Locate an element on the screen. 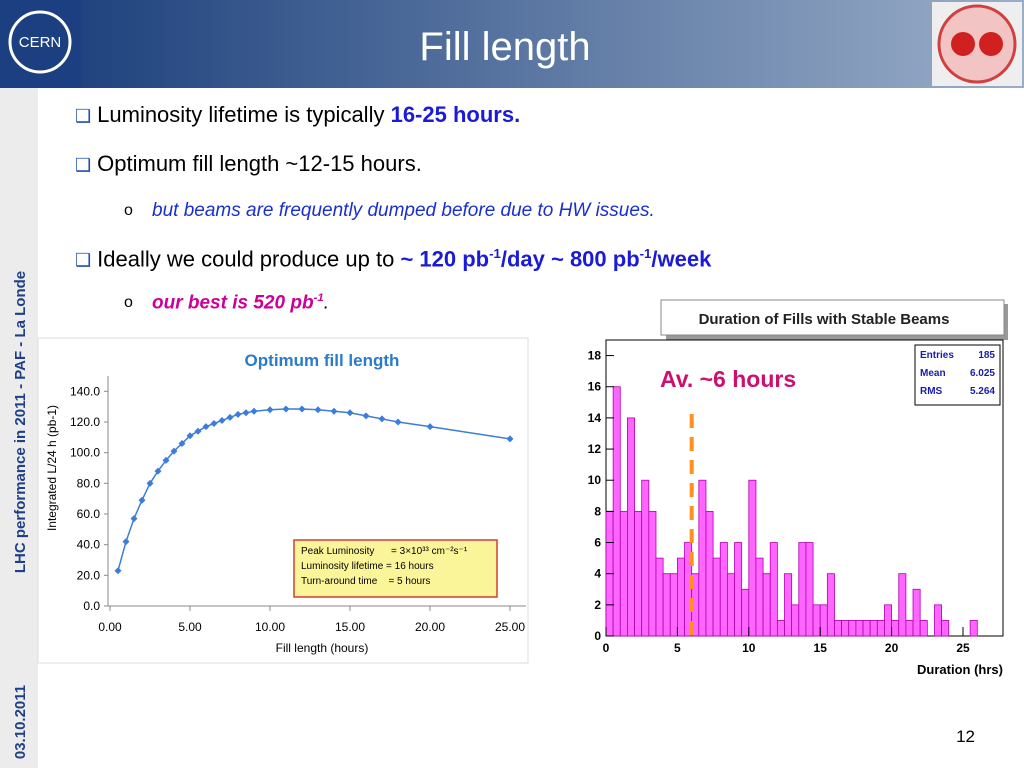 Image resolution: width=1024 pixels, height=768 pixels. y-tick-label: 4 is located at coordinates (597, 574).